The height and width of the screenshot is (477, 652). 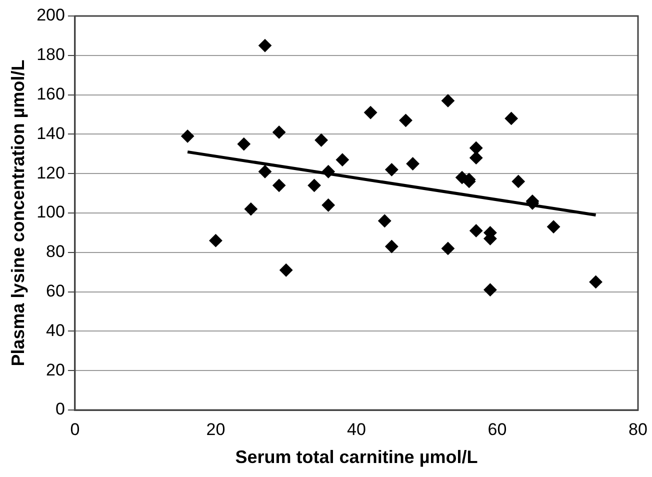 I want to click on y-tick-label: 60, so click(x=55, y=290).